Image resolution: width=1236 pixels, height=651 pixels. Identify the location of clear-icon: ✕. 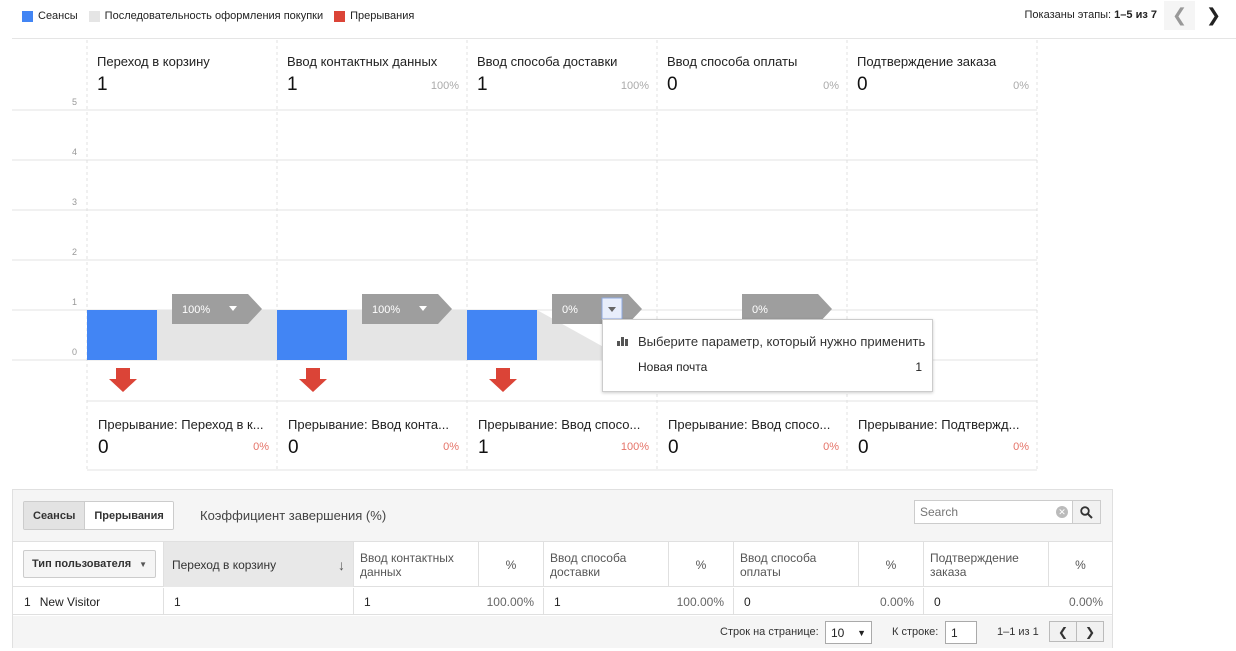
(1062, 512).